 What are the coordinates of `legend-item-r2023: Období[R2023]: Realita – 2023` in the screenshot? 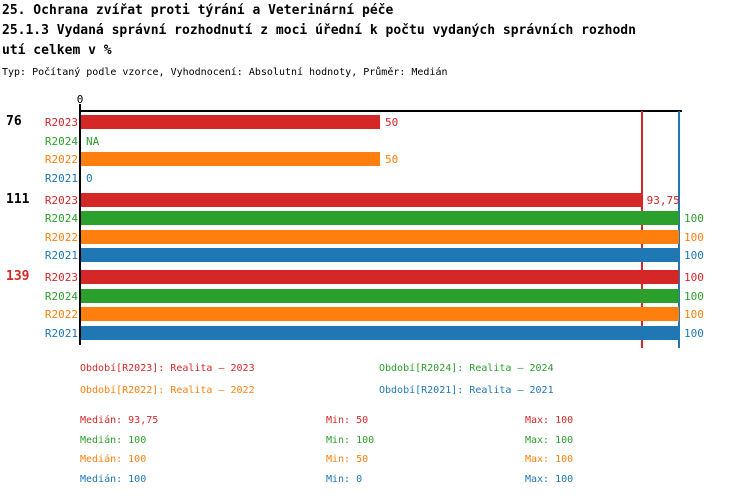 It's located at (167, 368).